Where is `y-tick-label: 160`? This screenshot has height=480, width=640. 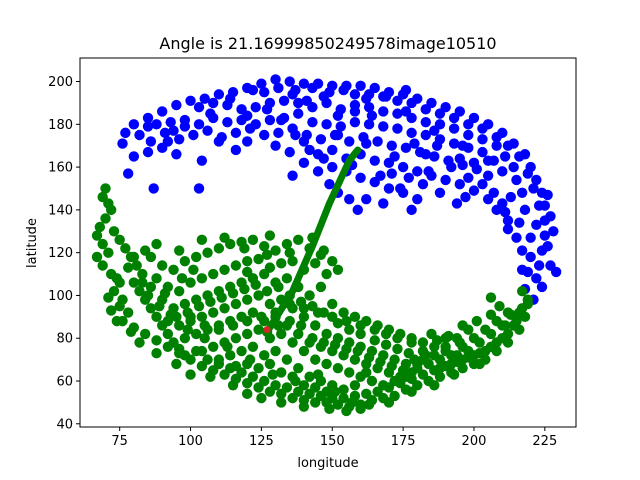
y-tick-label: 160 is located at coordinates (60, 168).